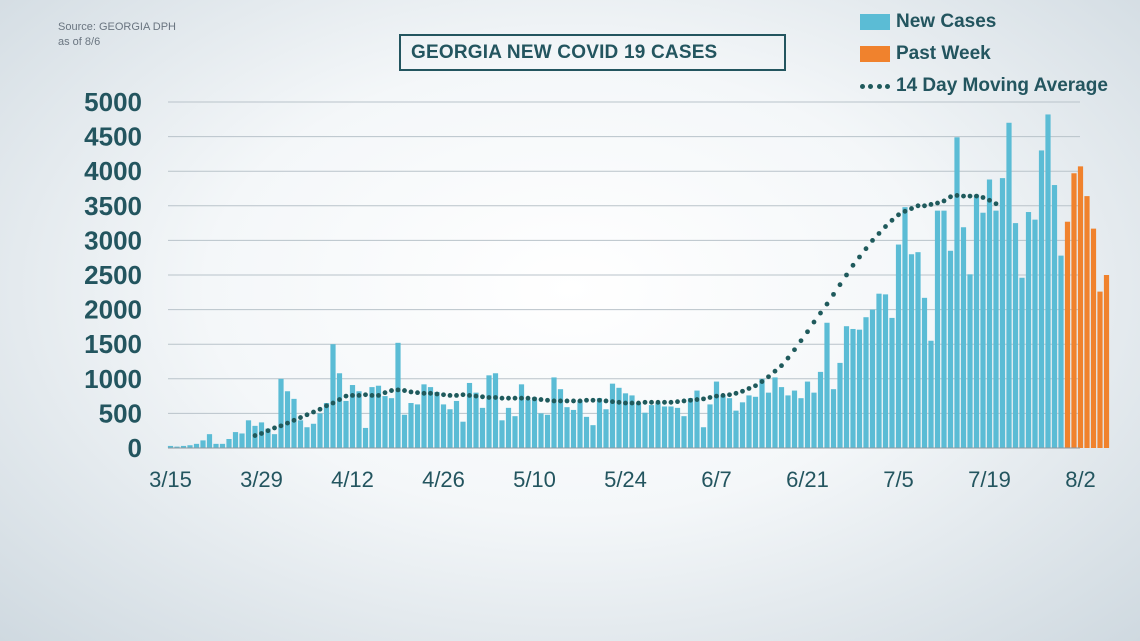  Describe the element at coordinates (1002, 85) in the screenshot. I see `legend-label-moving-average: 14 Day Moving Average` at that location.